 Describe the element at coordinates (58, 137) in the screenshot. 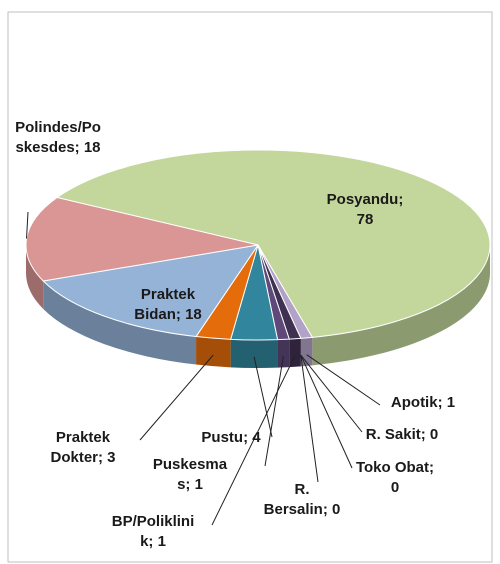

I see `data-label: Polindes/Poskesdes; 18` at that location.